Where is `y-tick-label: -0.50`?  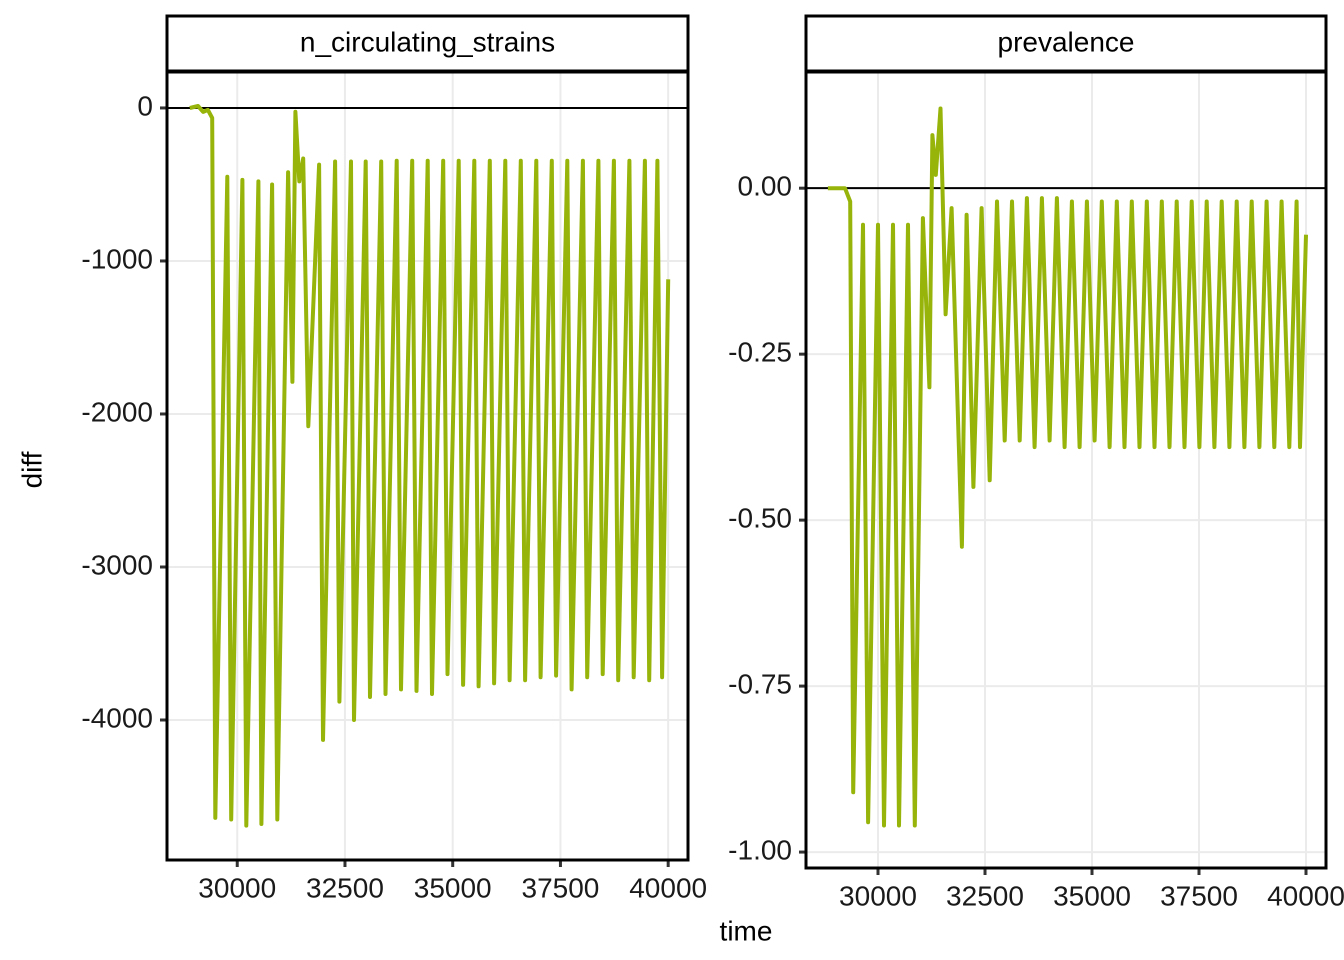
y-tick-label: -0.50 is located at coordinates (760, 518).